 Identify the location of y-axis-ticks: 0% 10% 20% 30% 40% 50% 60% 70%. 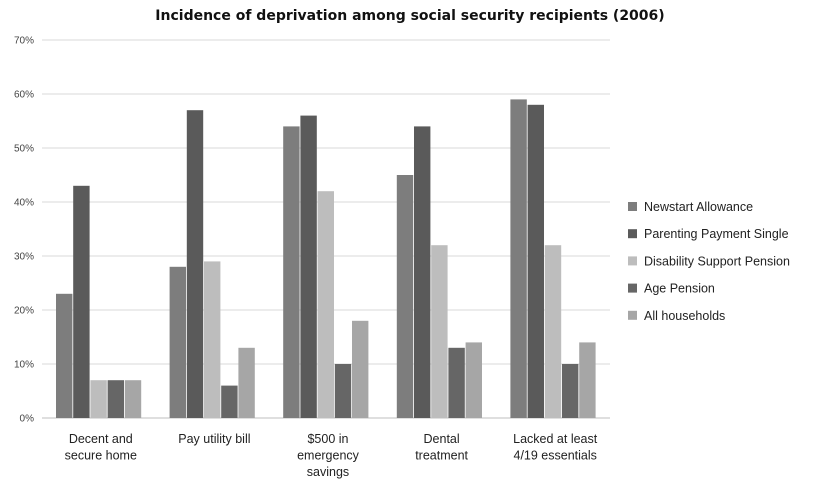
(24, 230).